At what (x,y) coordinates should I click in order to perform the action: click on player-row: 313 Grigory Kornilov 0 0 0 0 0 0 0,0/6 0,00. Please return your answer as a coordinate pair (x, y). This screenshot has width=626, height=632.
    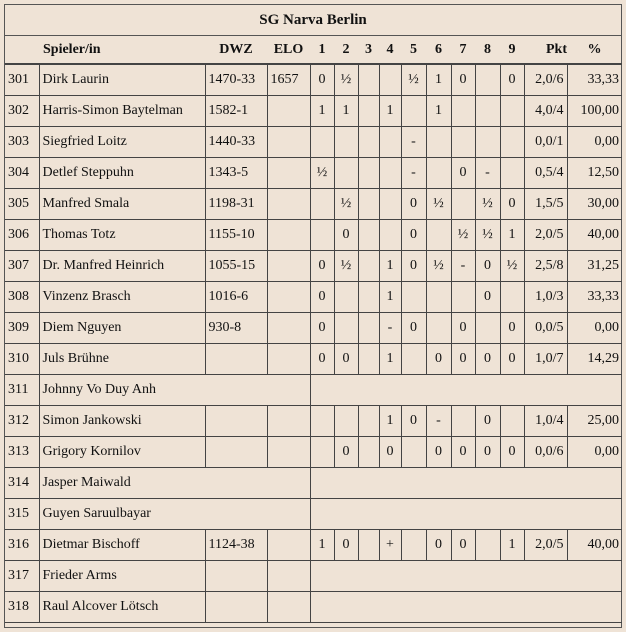
    Looking at the image, I should click on (313, 452).